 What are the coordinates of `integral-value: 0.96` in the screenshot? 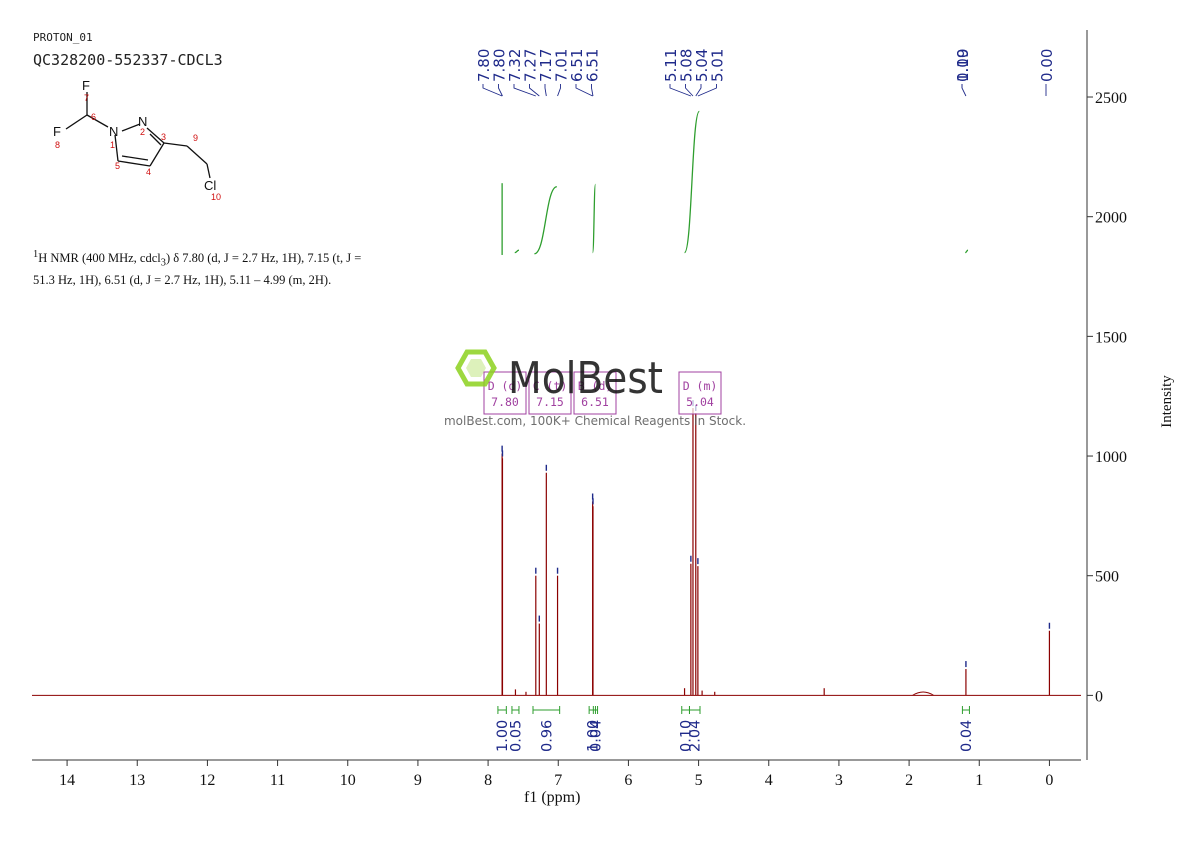 It's located at (547, 736).